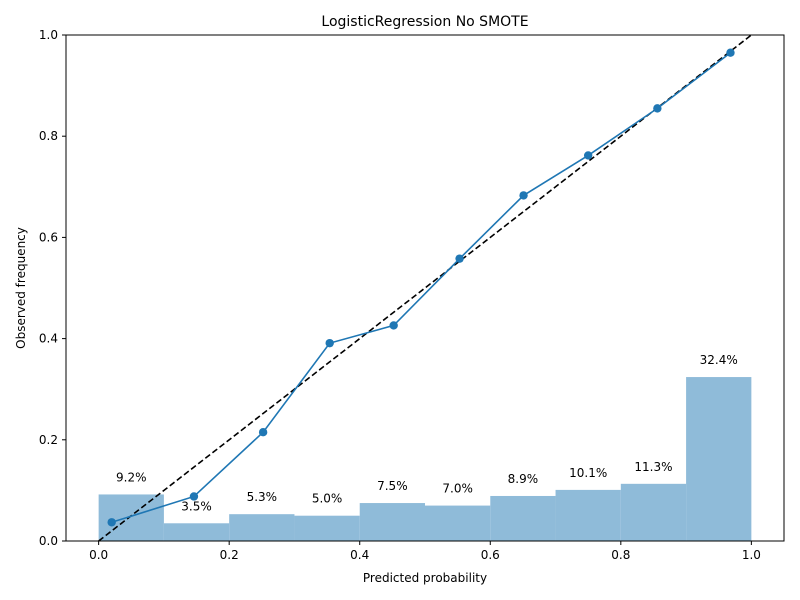 The width and height of the screenshot is (800, 600). What do you see at coordinates (523, 479) in the screenshot?
I see `bar-percentage-label: 8.9%` at bounding box center [523, 479].